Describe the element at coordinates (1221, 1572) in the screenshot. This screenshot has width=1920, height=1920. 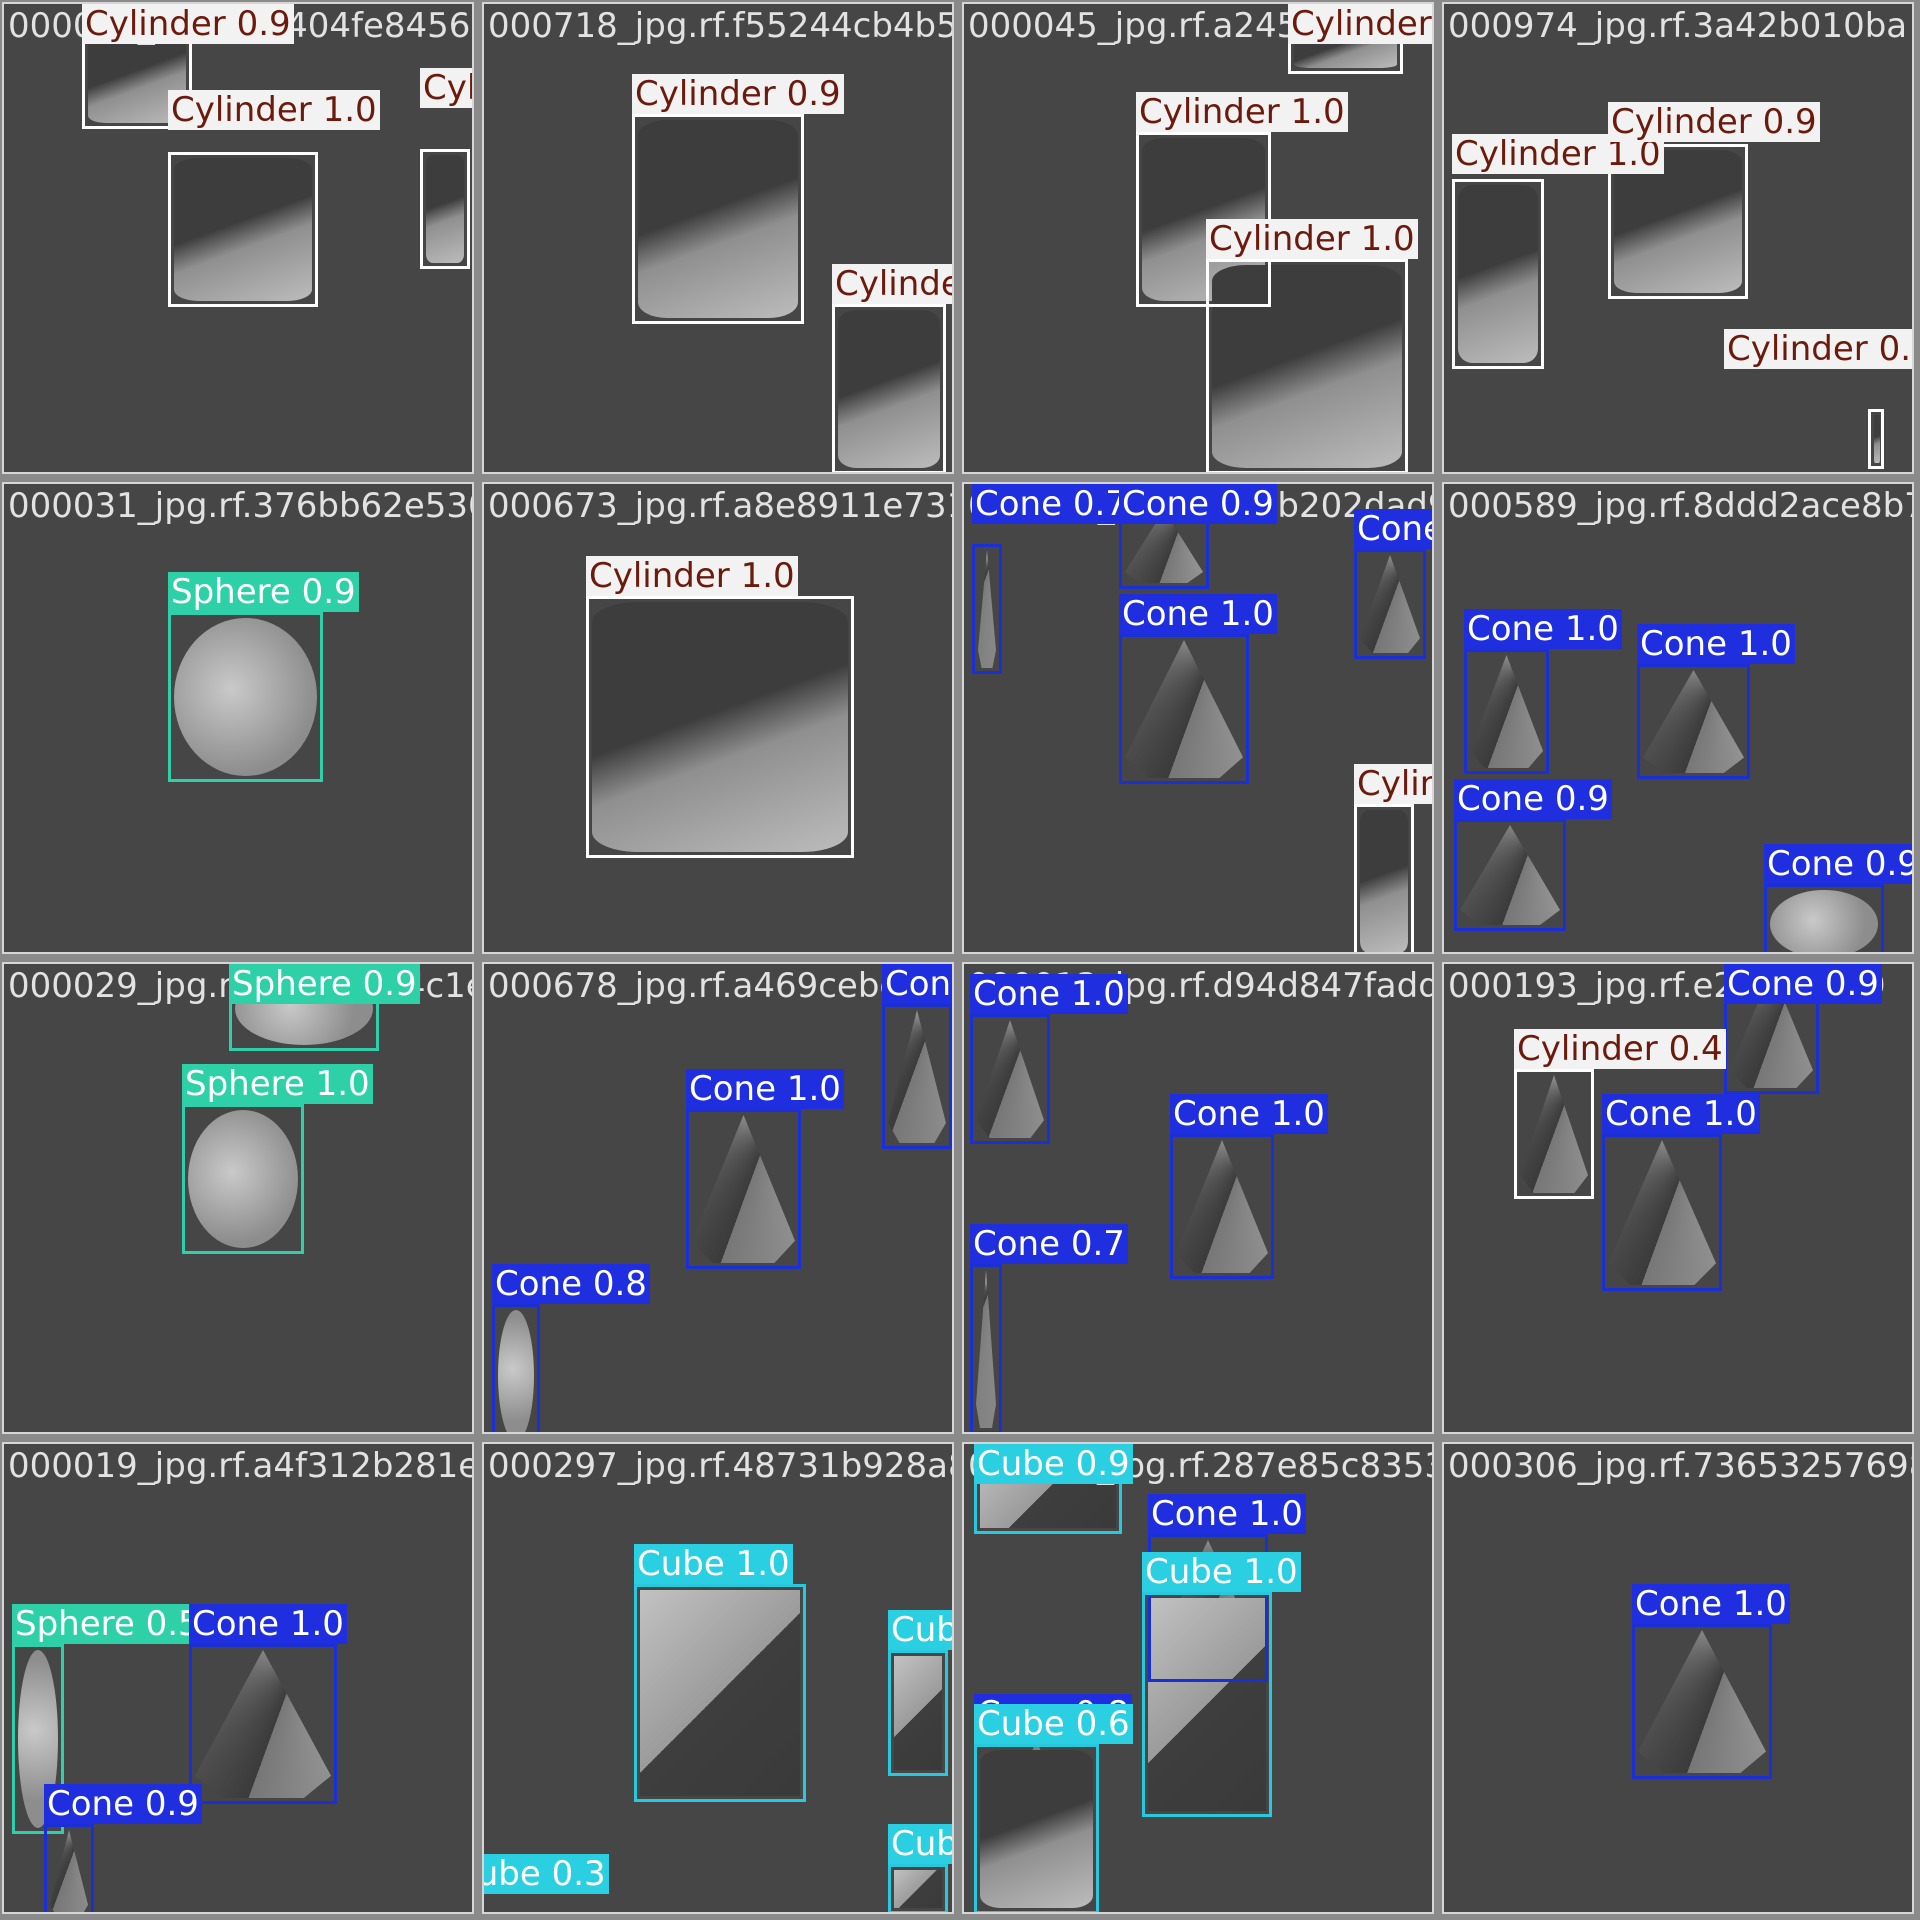
I see `detection-label: Cube 1.0` at that location.